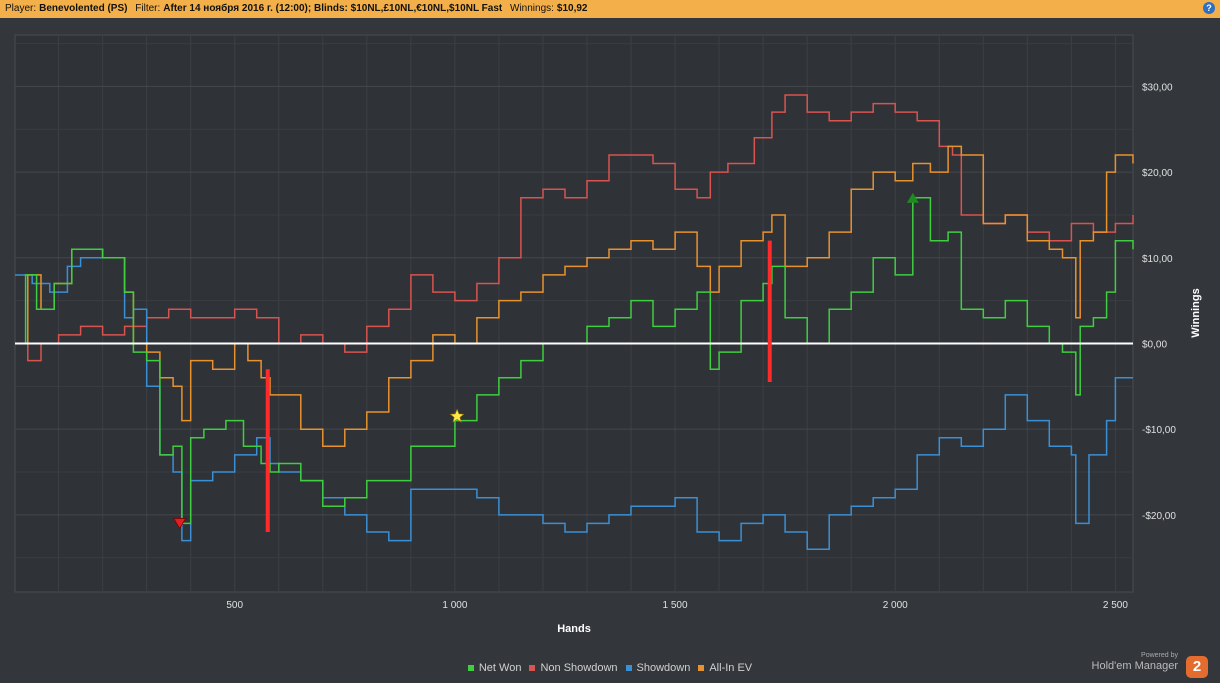 The height and width of the screenshot is (683, 1220). I want to click on x-axis-label: Hands, so click(574, 629).